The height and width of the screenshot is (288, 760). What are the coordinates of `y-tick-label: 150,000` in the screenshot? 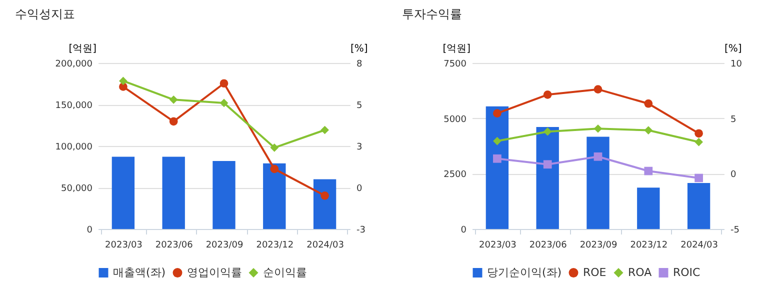 It's located at (74, 106).